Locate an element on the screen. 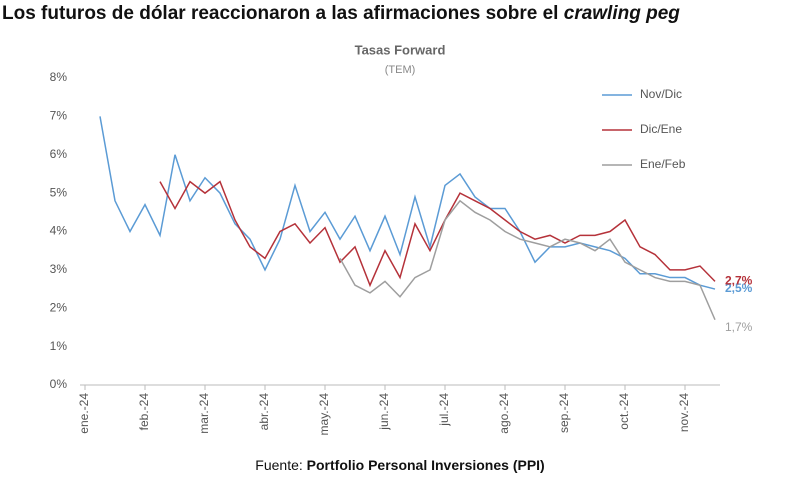  y-tick-label: 7% is located at coordinates (59, 116).